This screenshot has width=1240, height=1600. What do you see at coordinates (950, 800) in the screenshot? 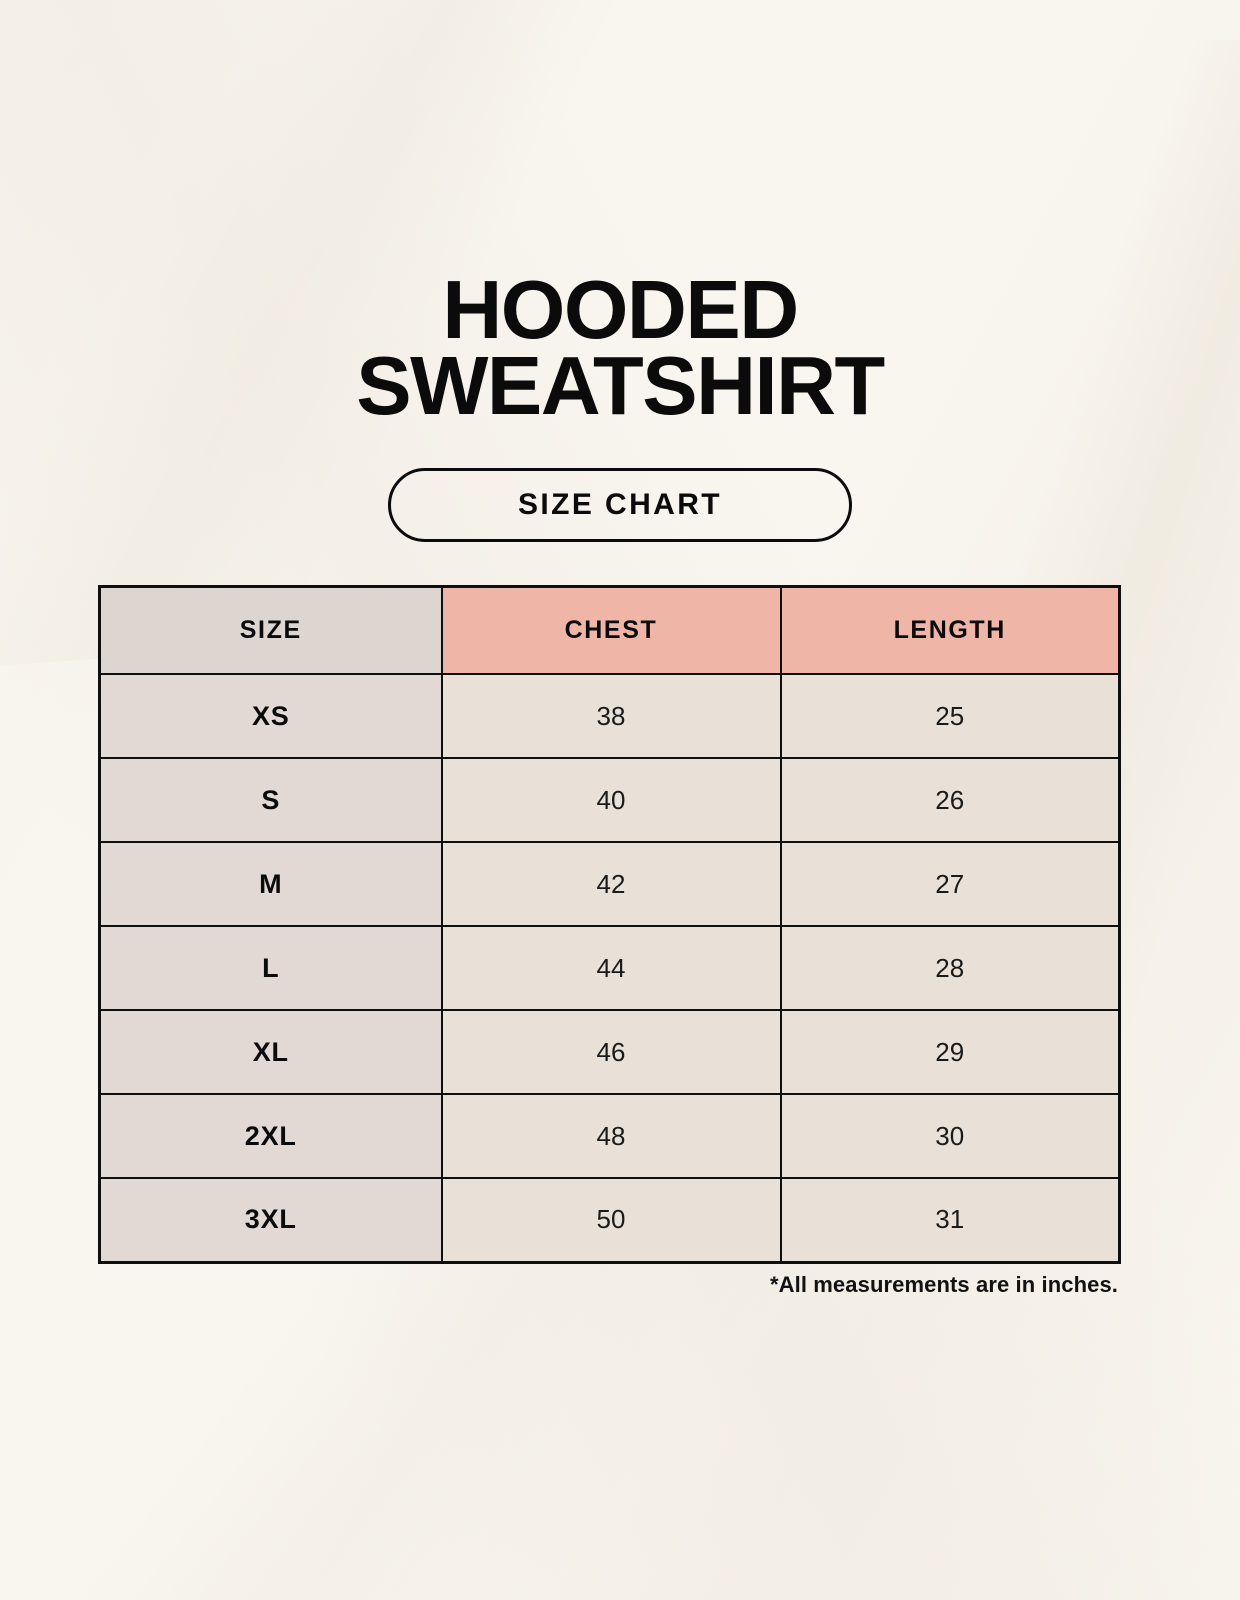
I see `cell-length: 26` at bounding box center [950, 800].